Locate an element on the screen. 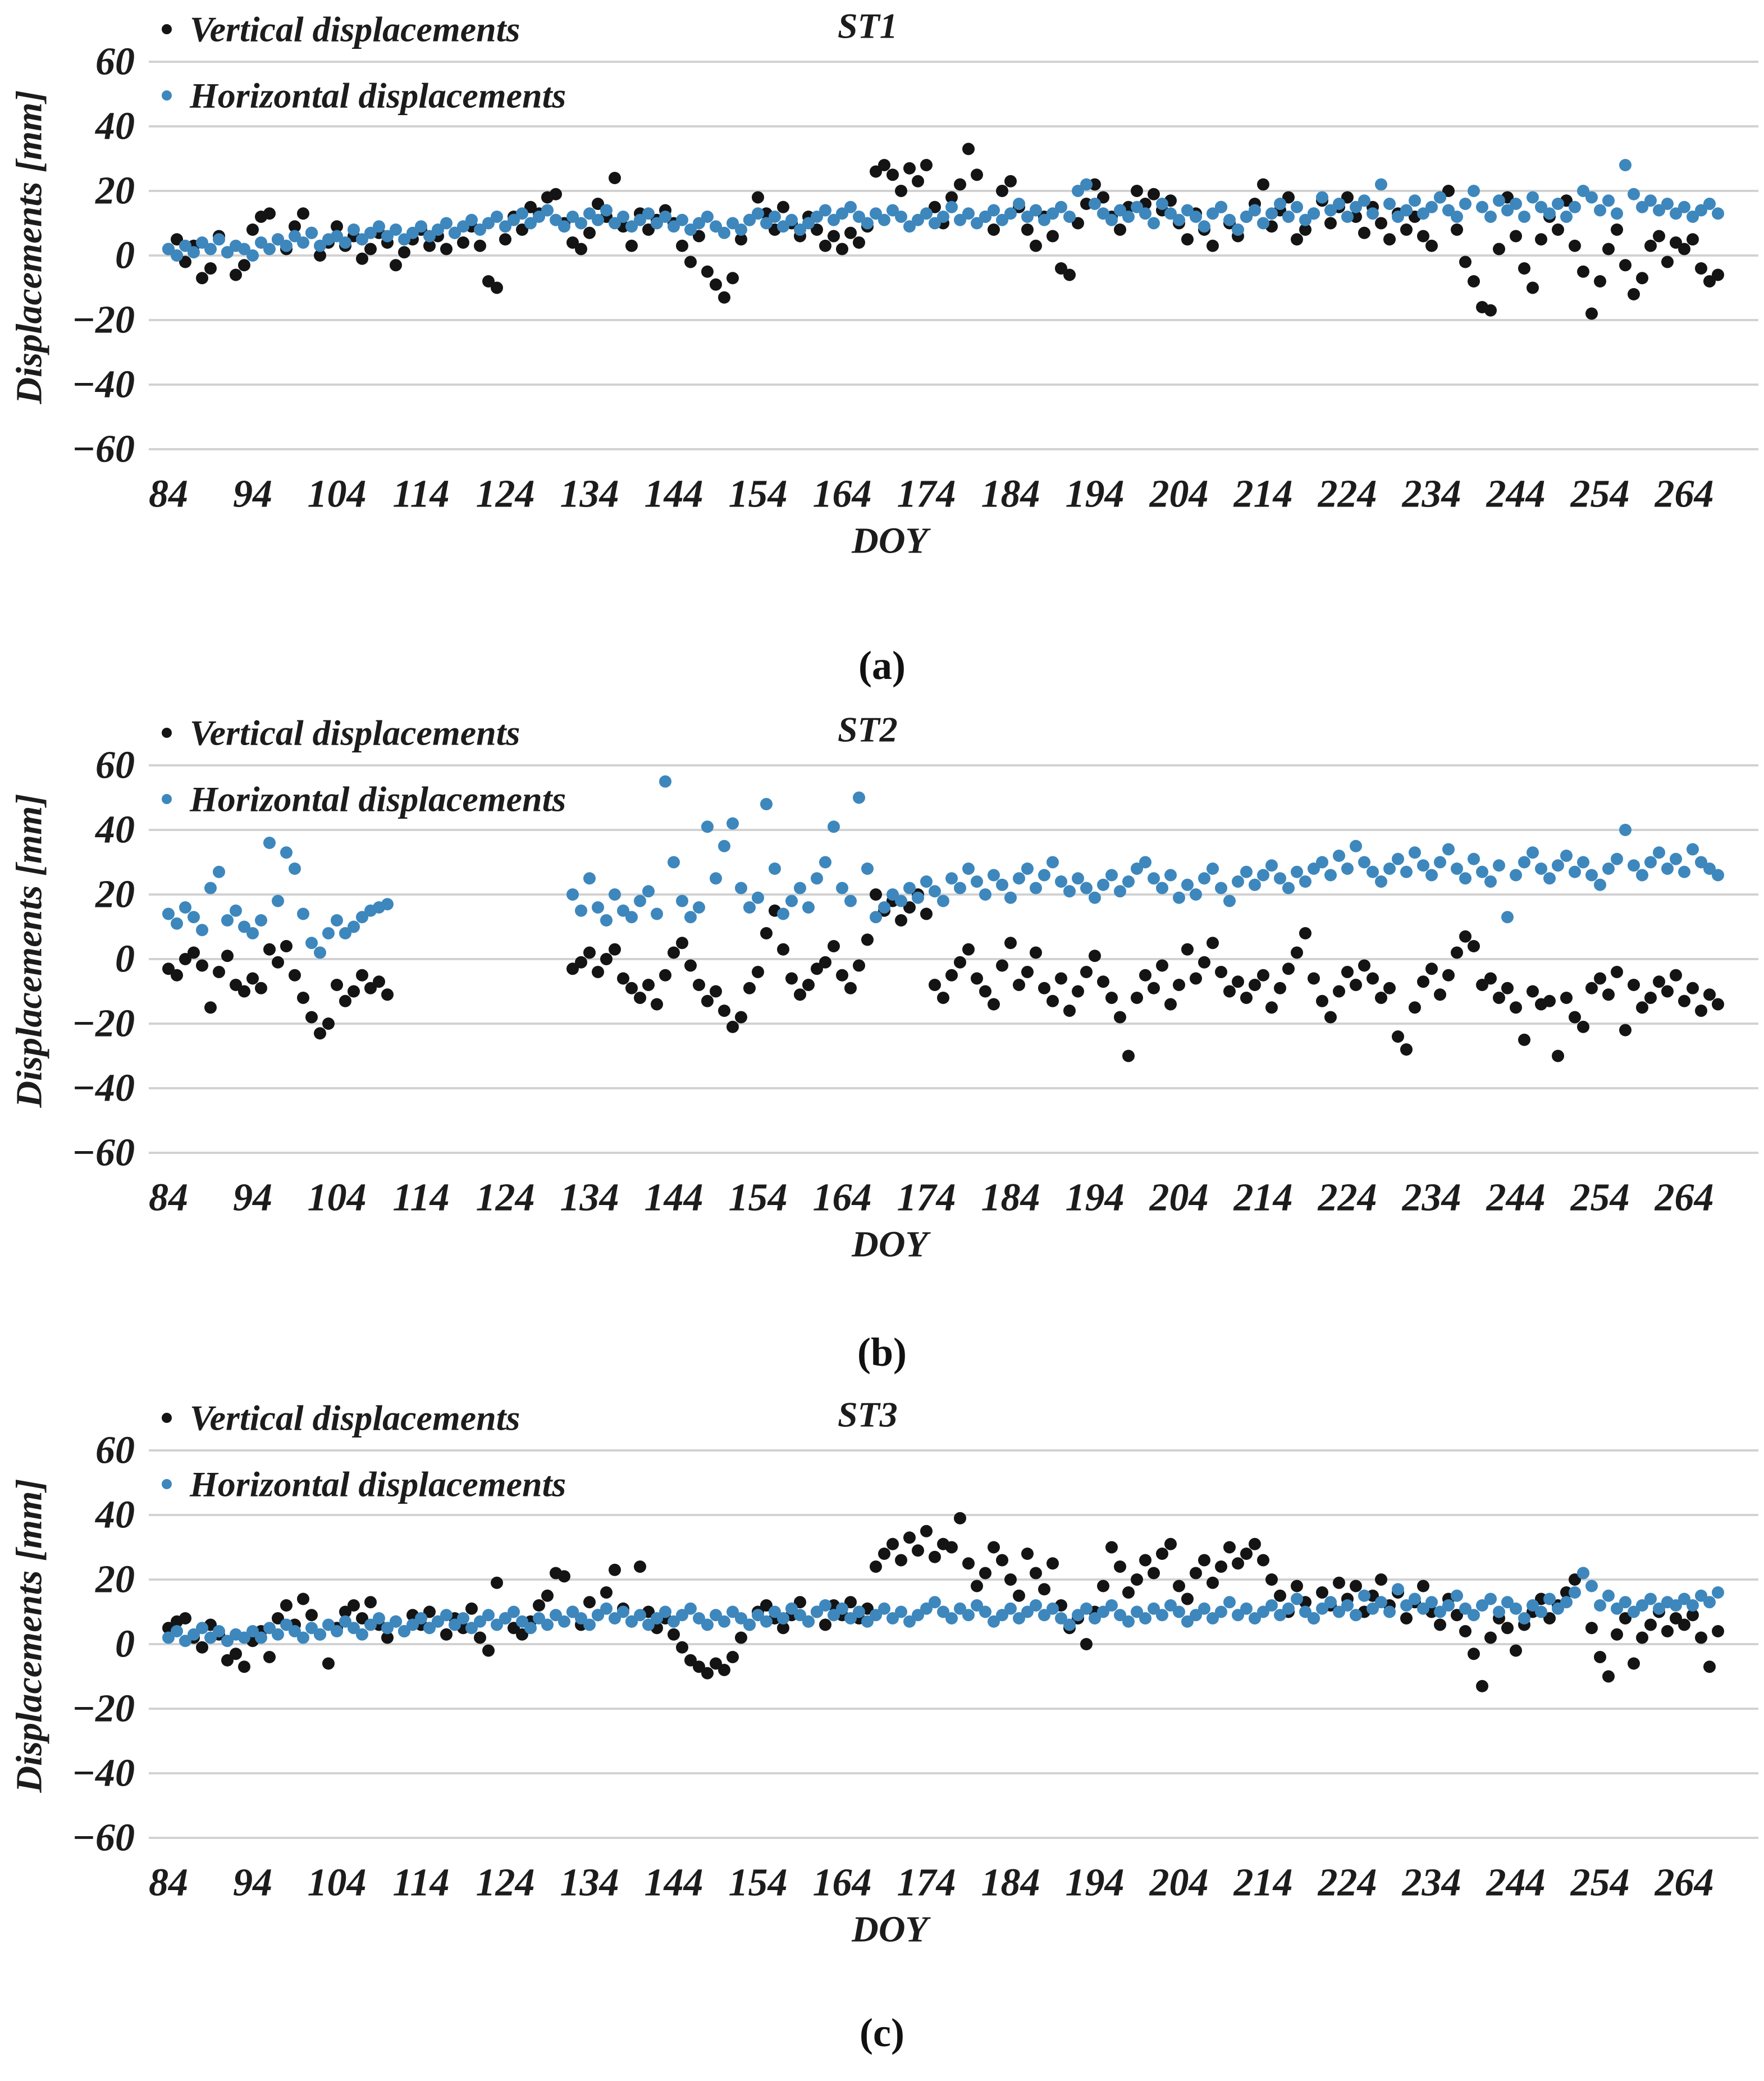 This screenshot has width=1764, height=2081. caption-c: (c) is located at coordinates (882, 2033).